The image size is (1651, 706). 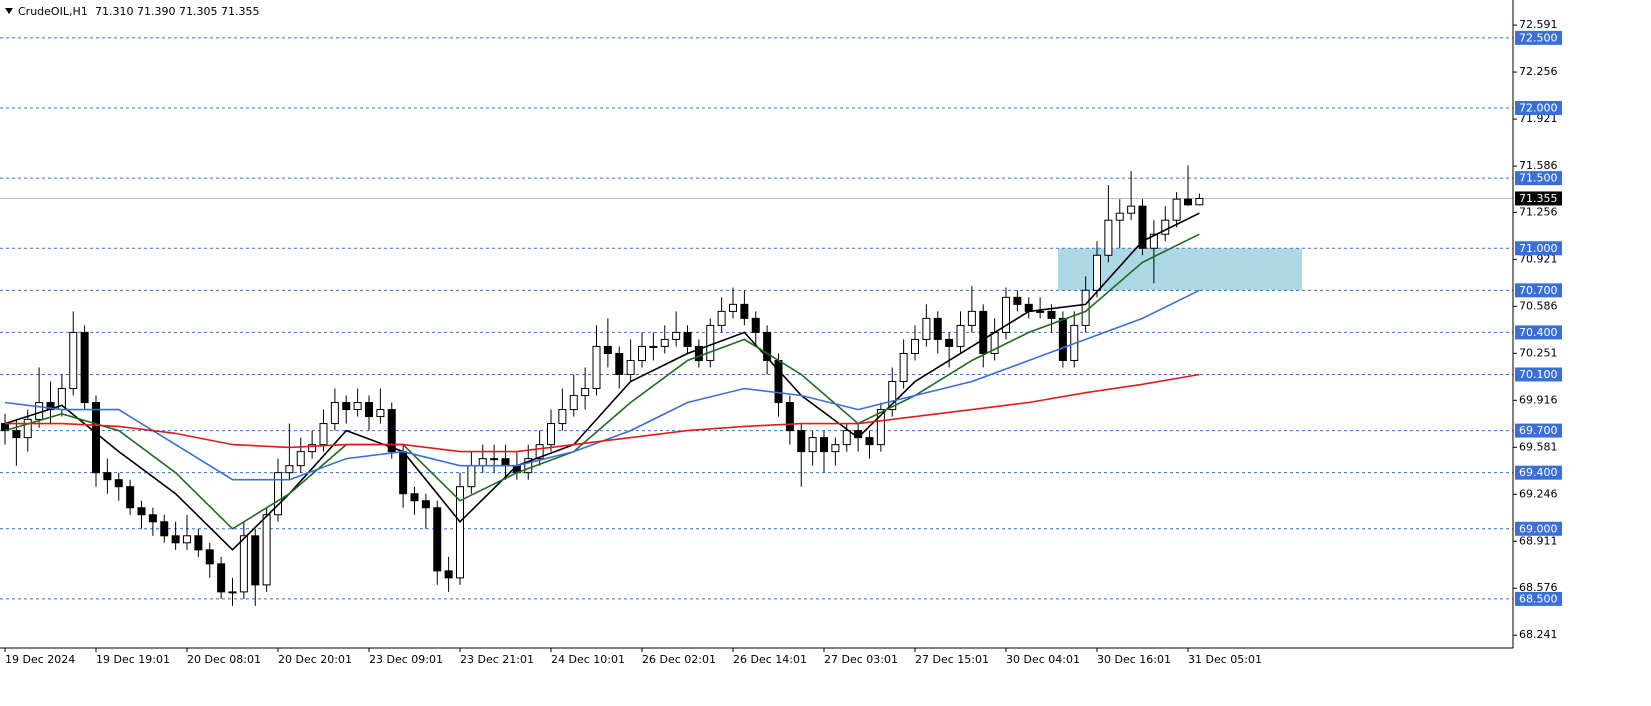 I want to click on level-label: 70.400, so click(x=1538, y=332).